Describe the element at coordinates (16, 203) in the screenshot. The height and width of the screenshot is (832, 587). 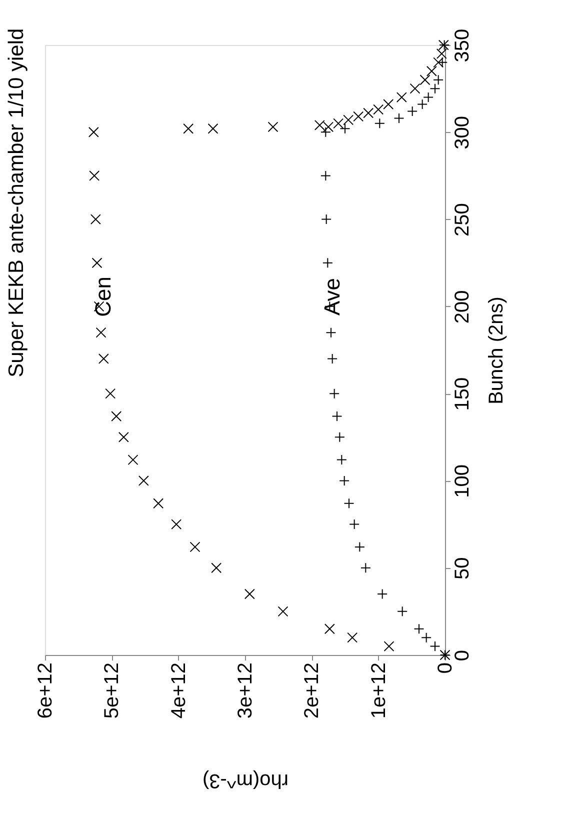
I see `text: Super KEKB ante-chamber 1/10 yield` at that location.